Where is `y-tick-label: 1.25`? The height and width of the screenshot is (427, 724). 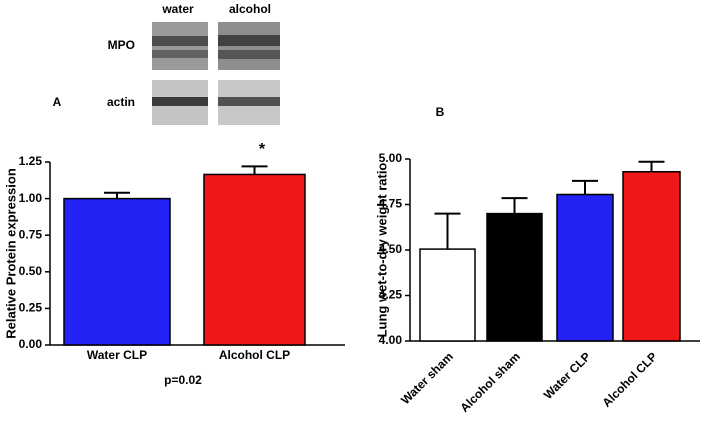 y-tick-label: 1.25 is located at coordinates (31, 161).